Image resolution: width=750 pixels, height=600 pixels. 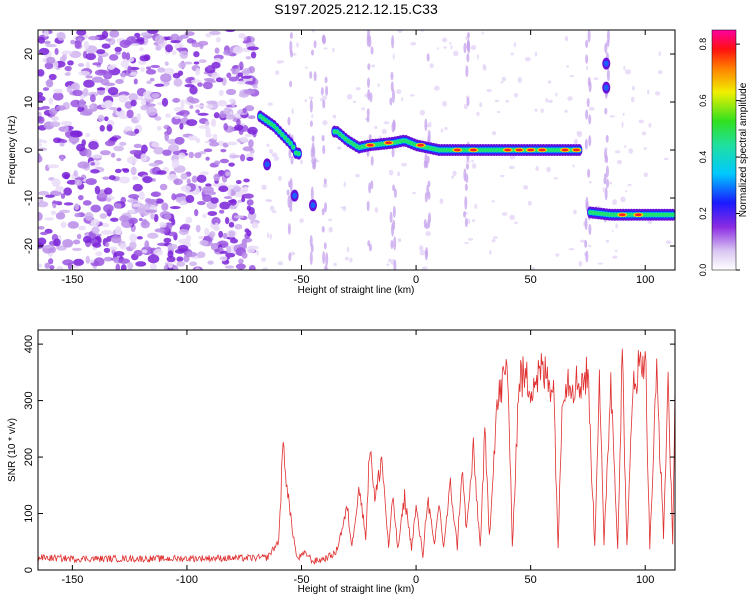 What do you see at coordinates (29, 344) in the screenshot?
I see `snr-y-tick-label: 400` at bounding box center [29, 344].